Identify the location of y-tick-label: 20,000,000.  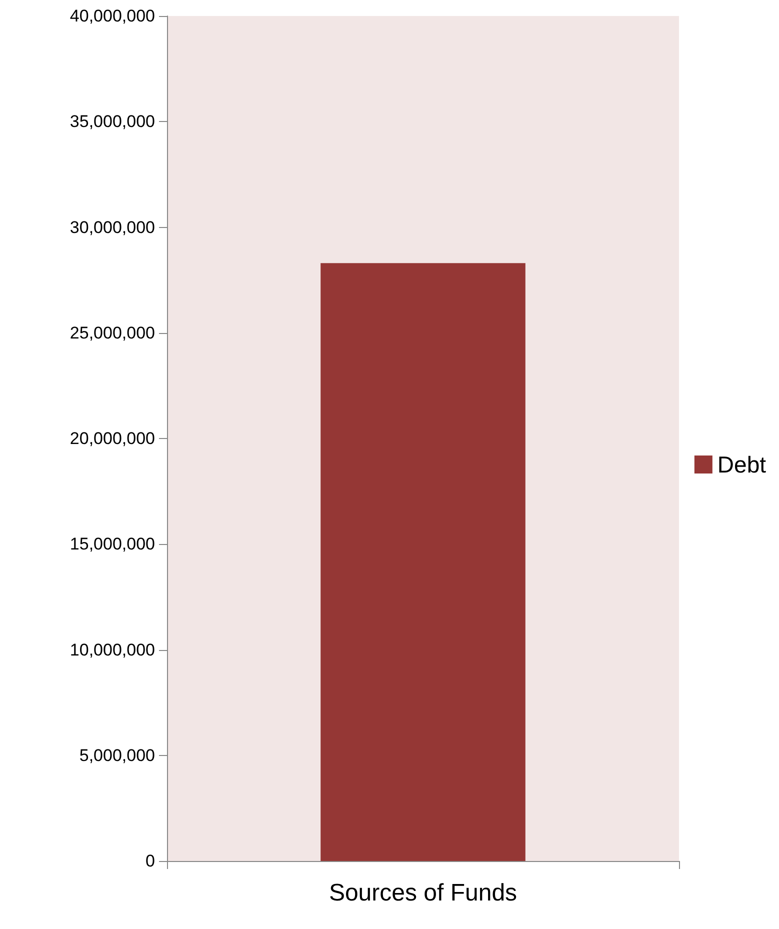
(112, 438).